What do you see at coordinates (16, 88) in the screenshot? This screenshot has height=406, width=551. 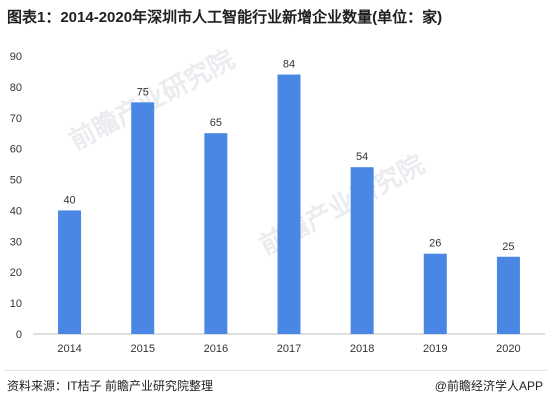 I see `y-tick-label: 80` at bounding box center [16, 88].